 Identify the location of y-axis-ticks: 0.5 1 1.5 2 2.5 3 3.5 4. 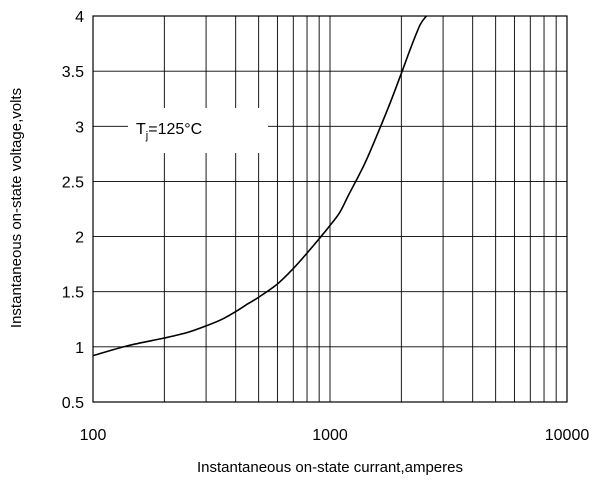
(73, 210).